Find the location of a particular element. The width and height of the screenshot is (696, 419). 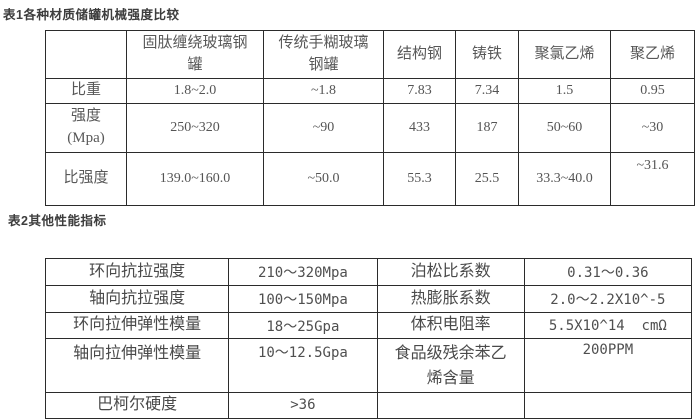

table2-title: 表2其他性能指标 is located at coordinates (57, 221).